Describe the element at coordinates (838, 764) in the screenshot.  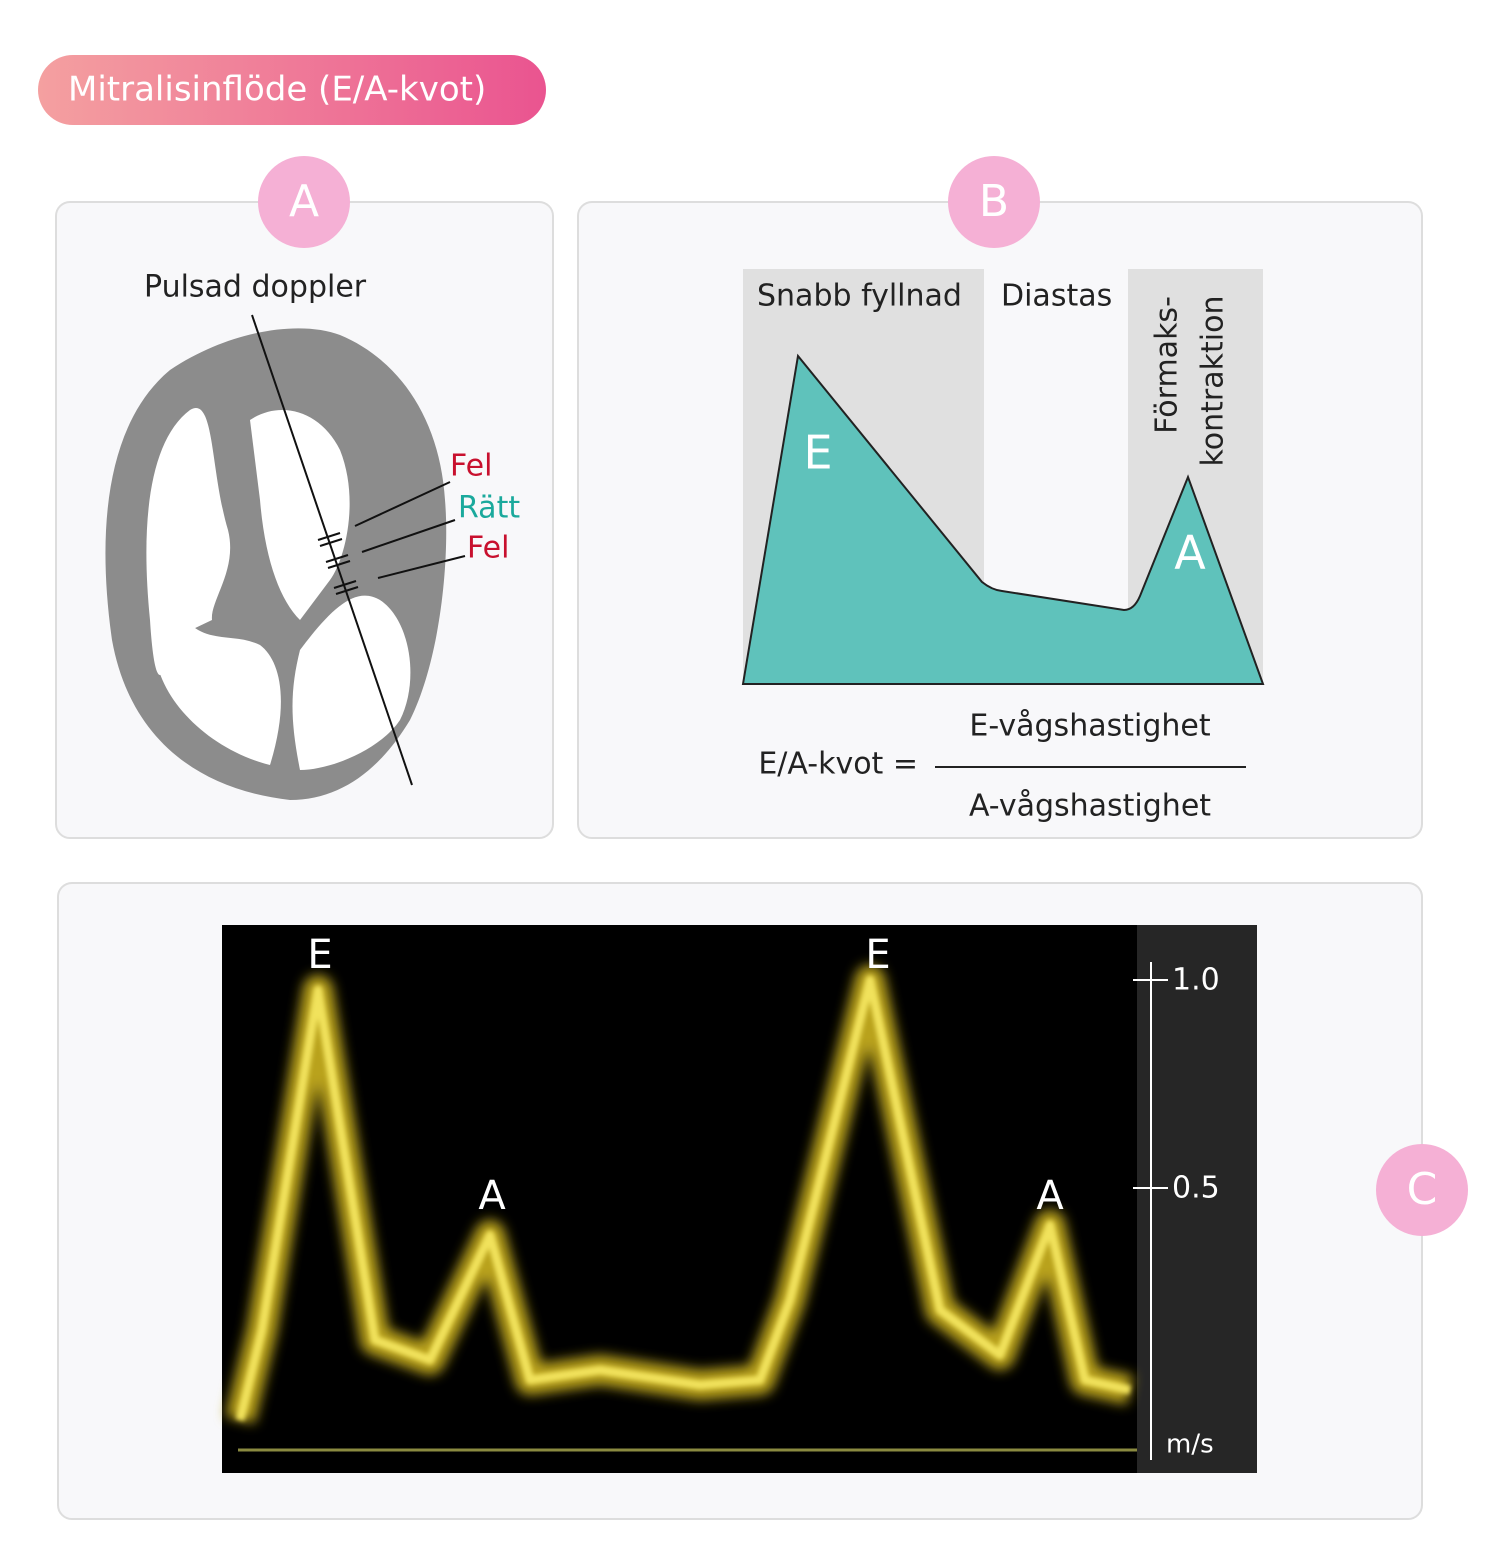
I see `formula-lhs: E/A-kvot =` at that location.